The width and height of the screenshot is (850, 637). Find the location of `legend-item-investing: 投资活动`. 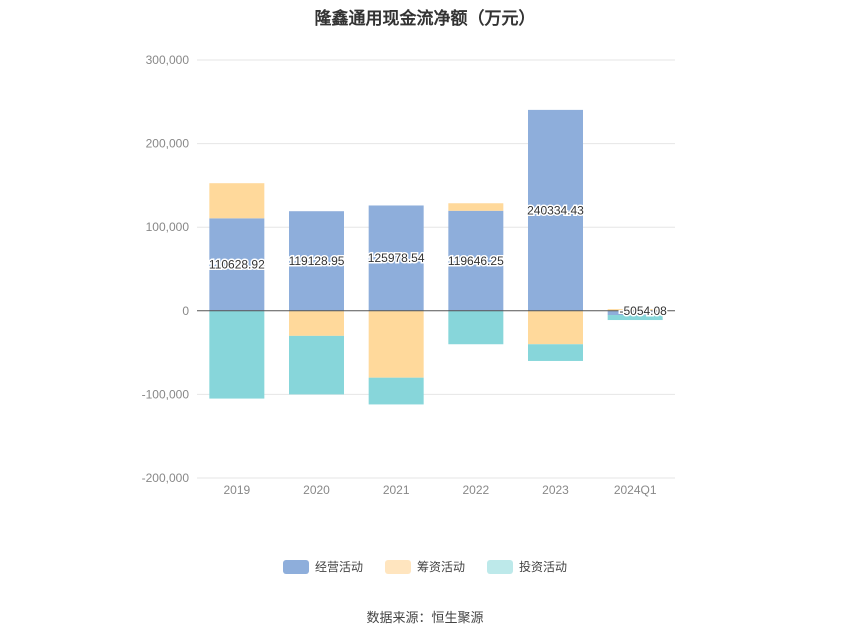

legend-item-investing: 投资活动 is located at coordinates (527, 566).